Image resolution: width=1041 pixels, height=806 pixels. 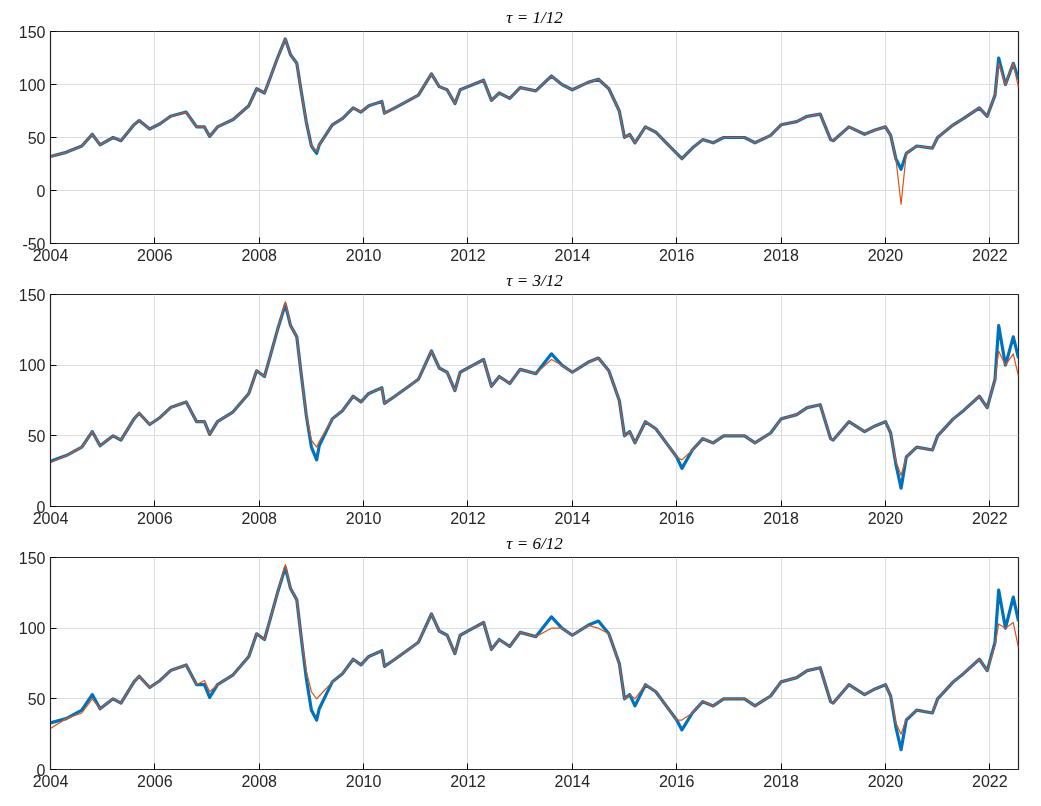 I want to click on chart-title: τ = 6/12, so click(x=535, y=543).